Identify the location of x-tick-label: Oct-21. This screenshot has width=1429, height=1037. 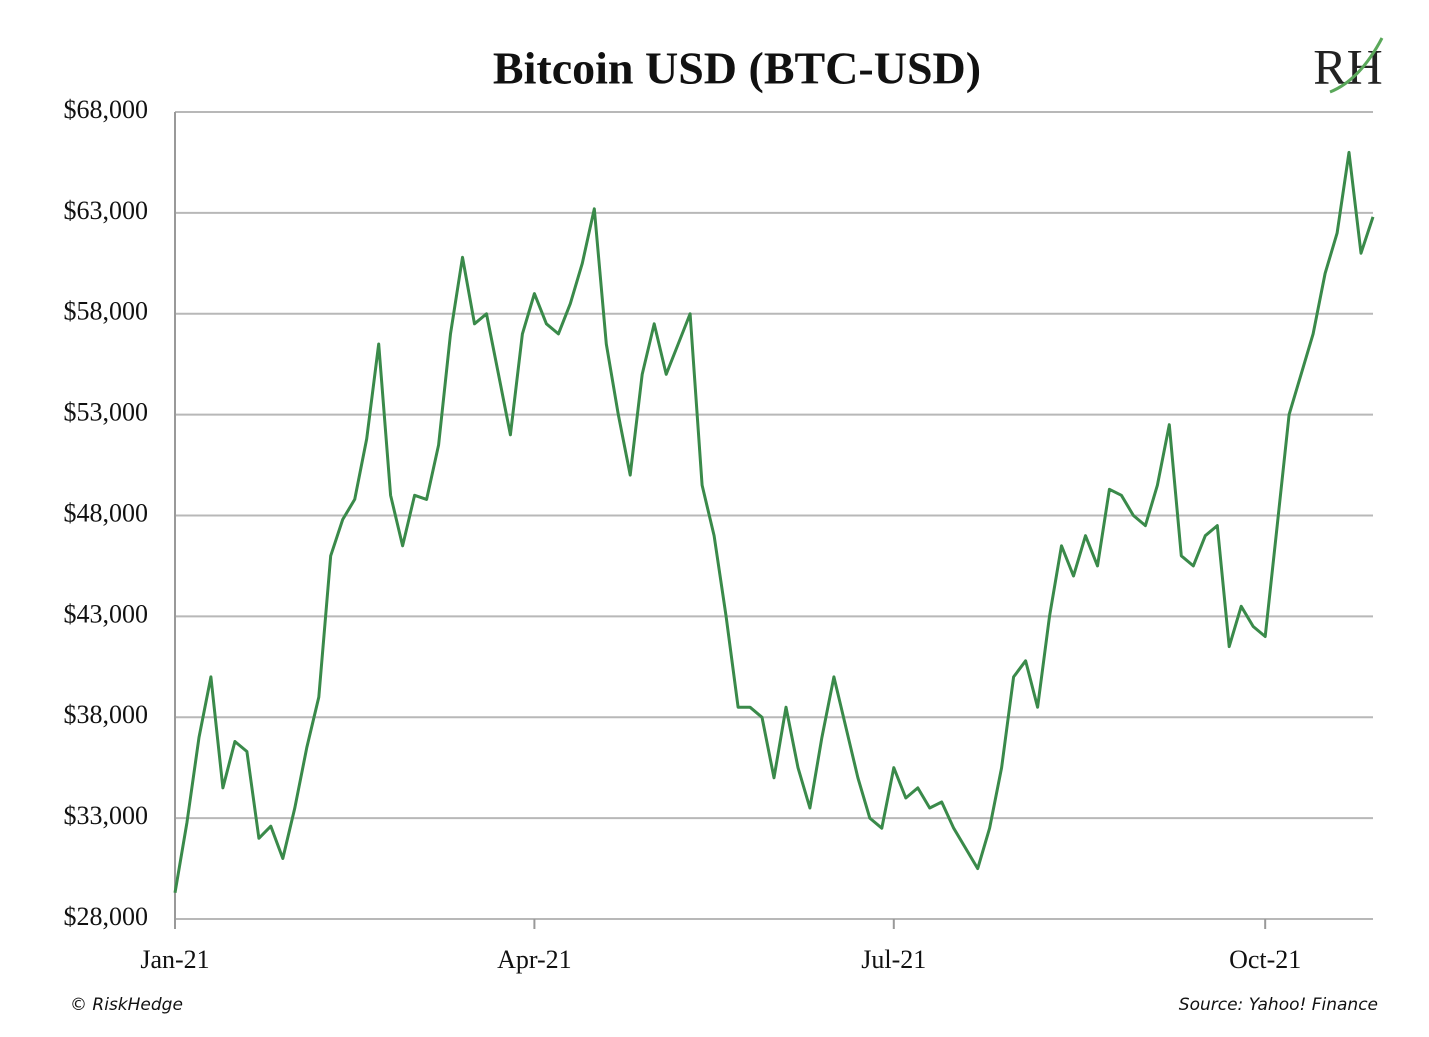
(1265, 959).